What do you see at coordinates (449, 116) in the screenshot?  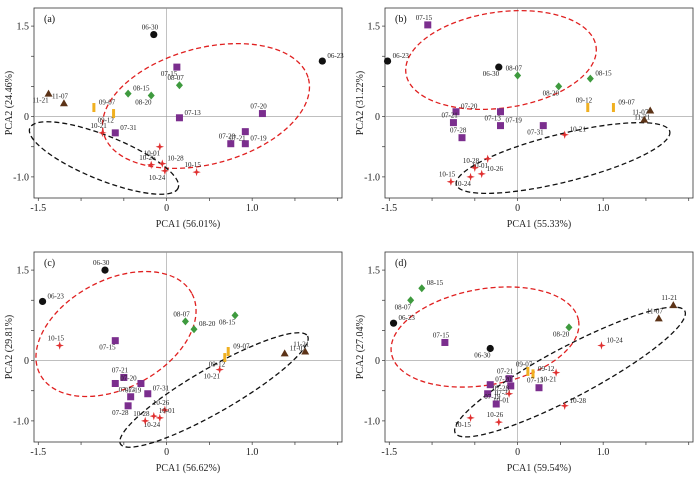 I see `point-label: 07-21` at bounding box center [449, 116].